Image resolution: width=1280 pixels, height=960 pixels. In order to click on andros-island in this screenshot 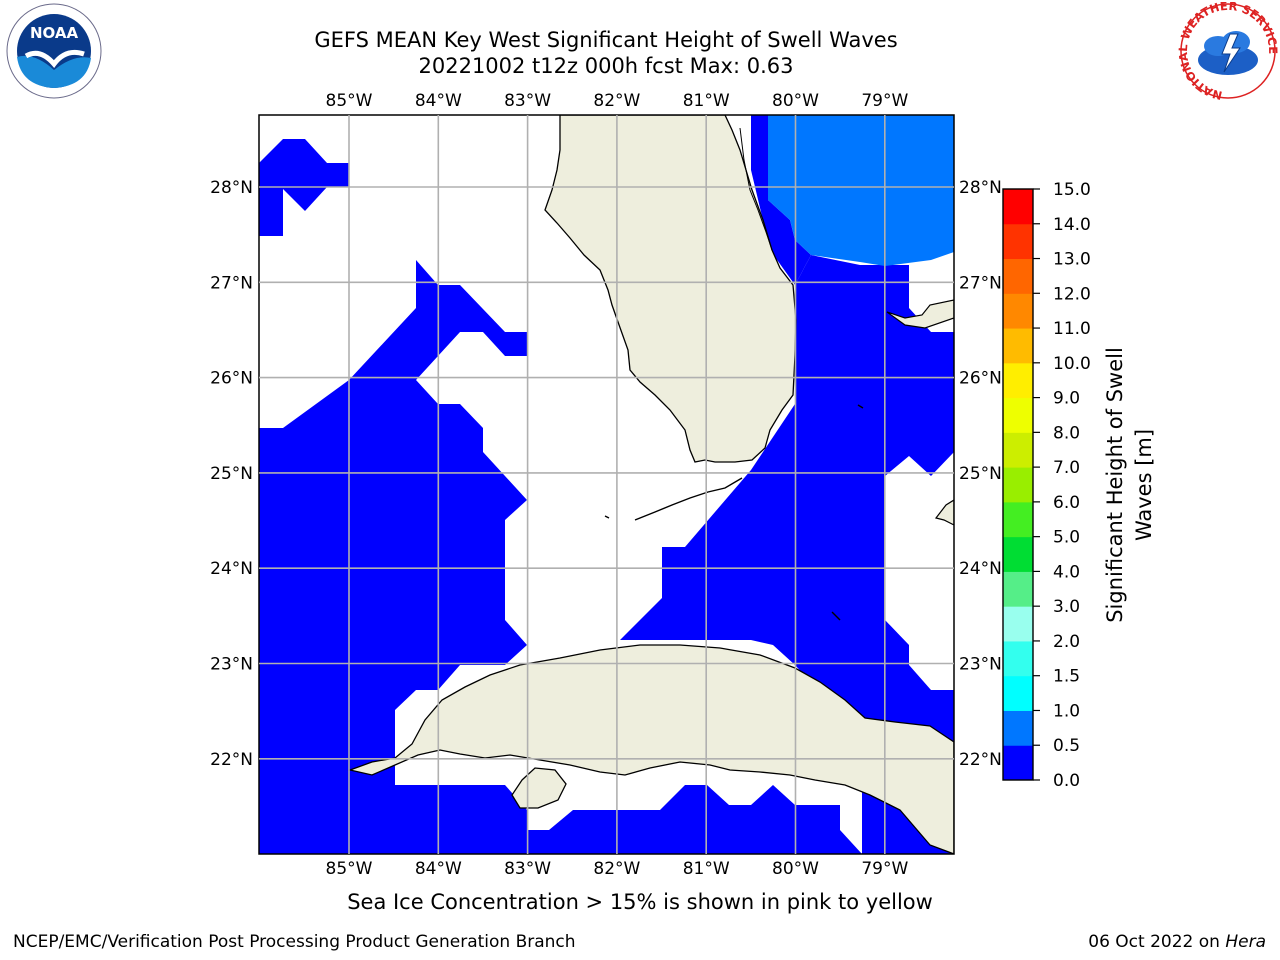, I will do `click(944, 512)`.